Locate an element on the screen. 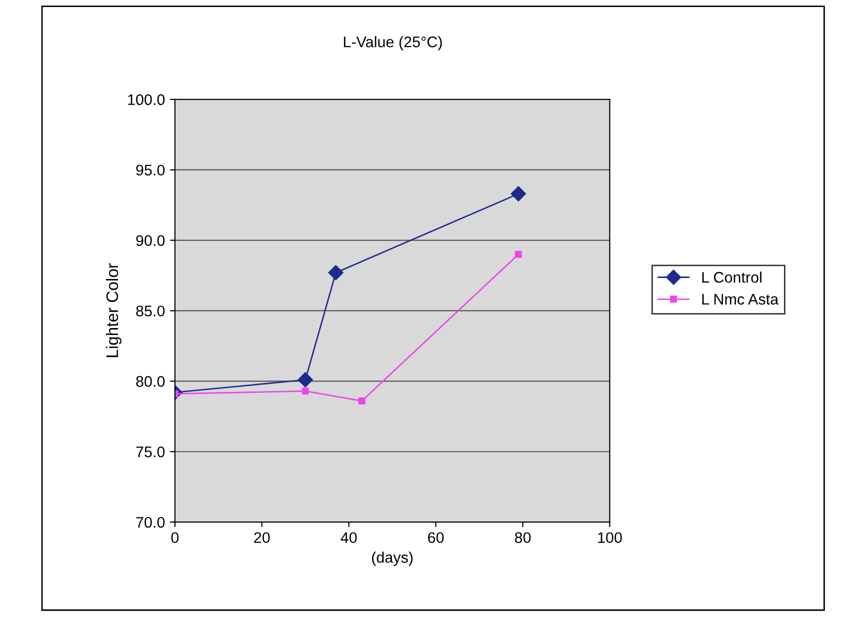 The height and width of the screenshot is (629, 841). chart-title: L-Value (25°C) is located at coordinates (393, 43).